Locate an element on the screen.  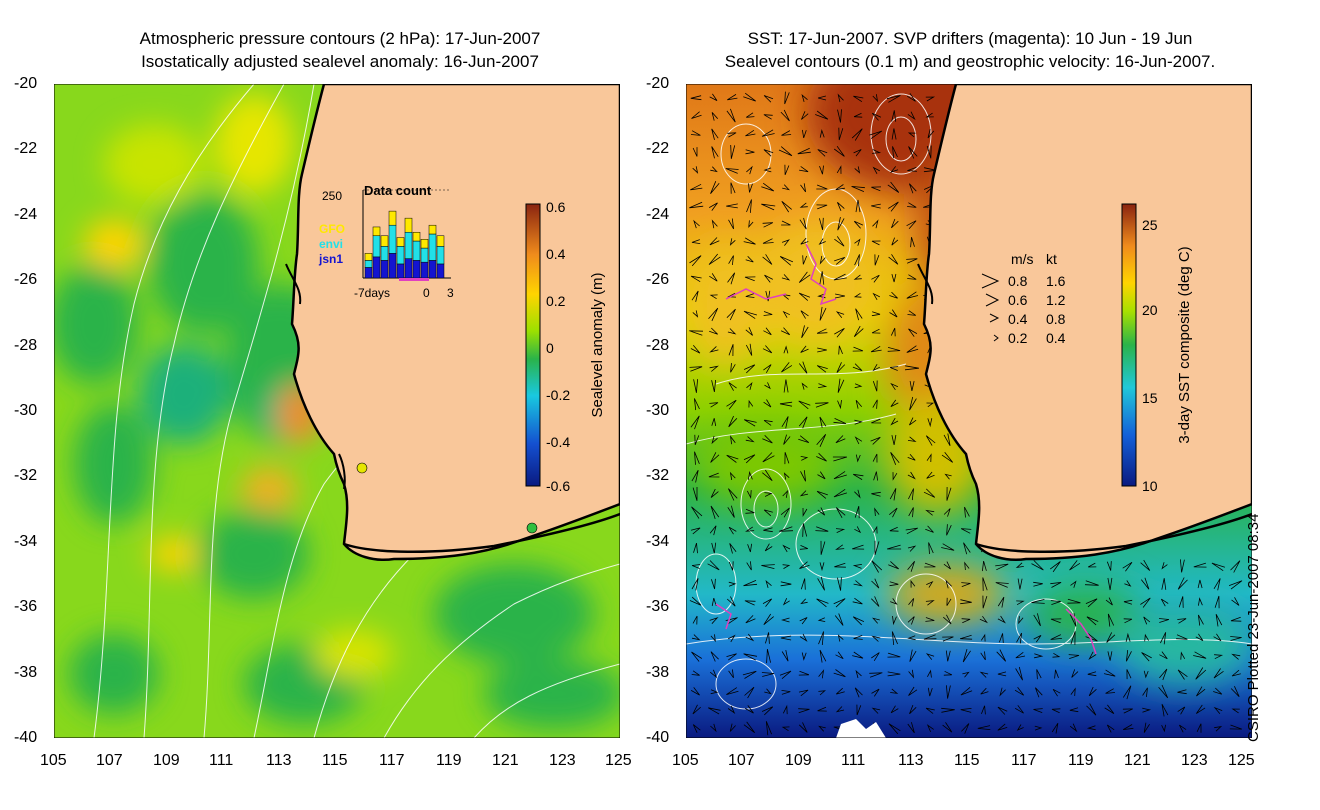
lon-tick: 111 is located at coordinates (853, 760).